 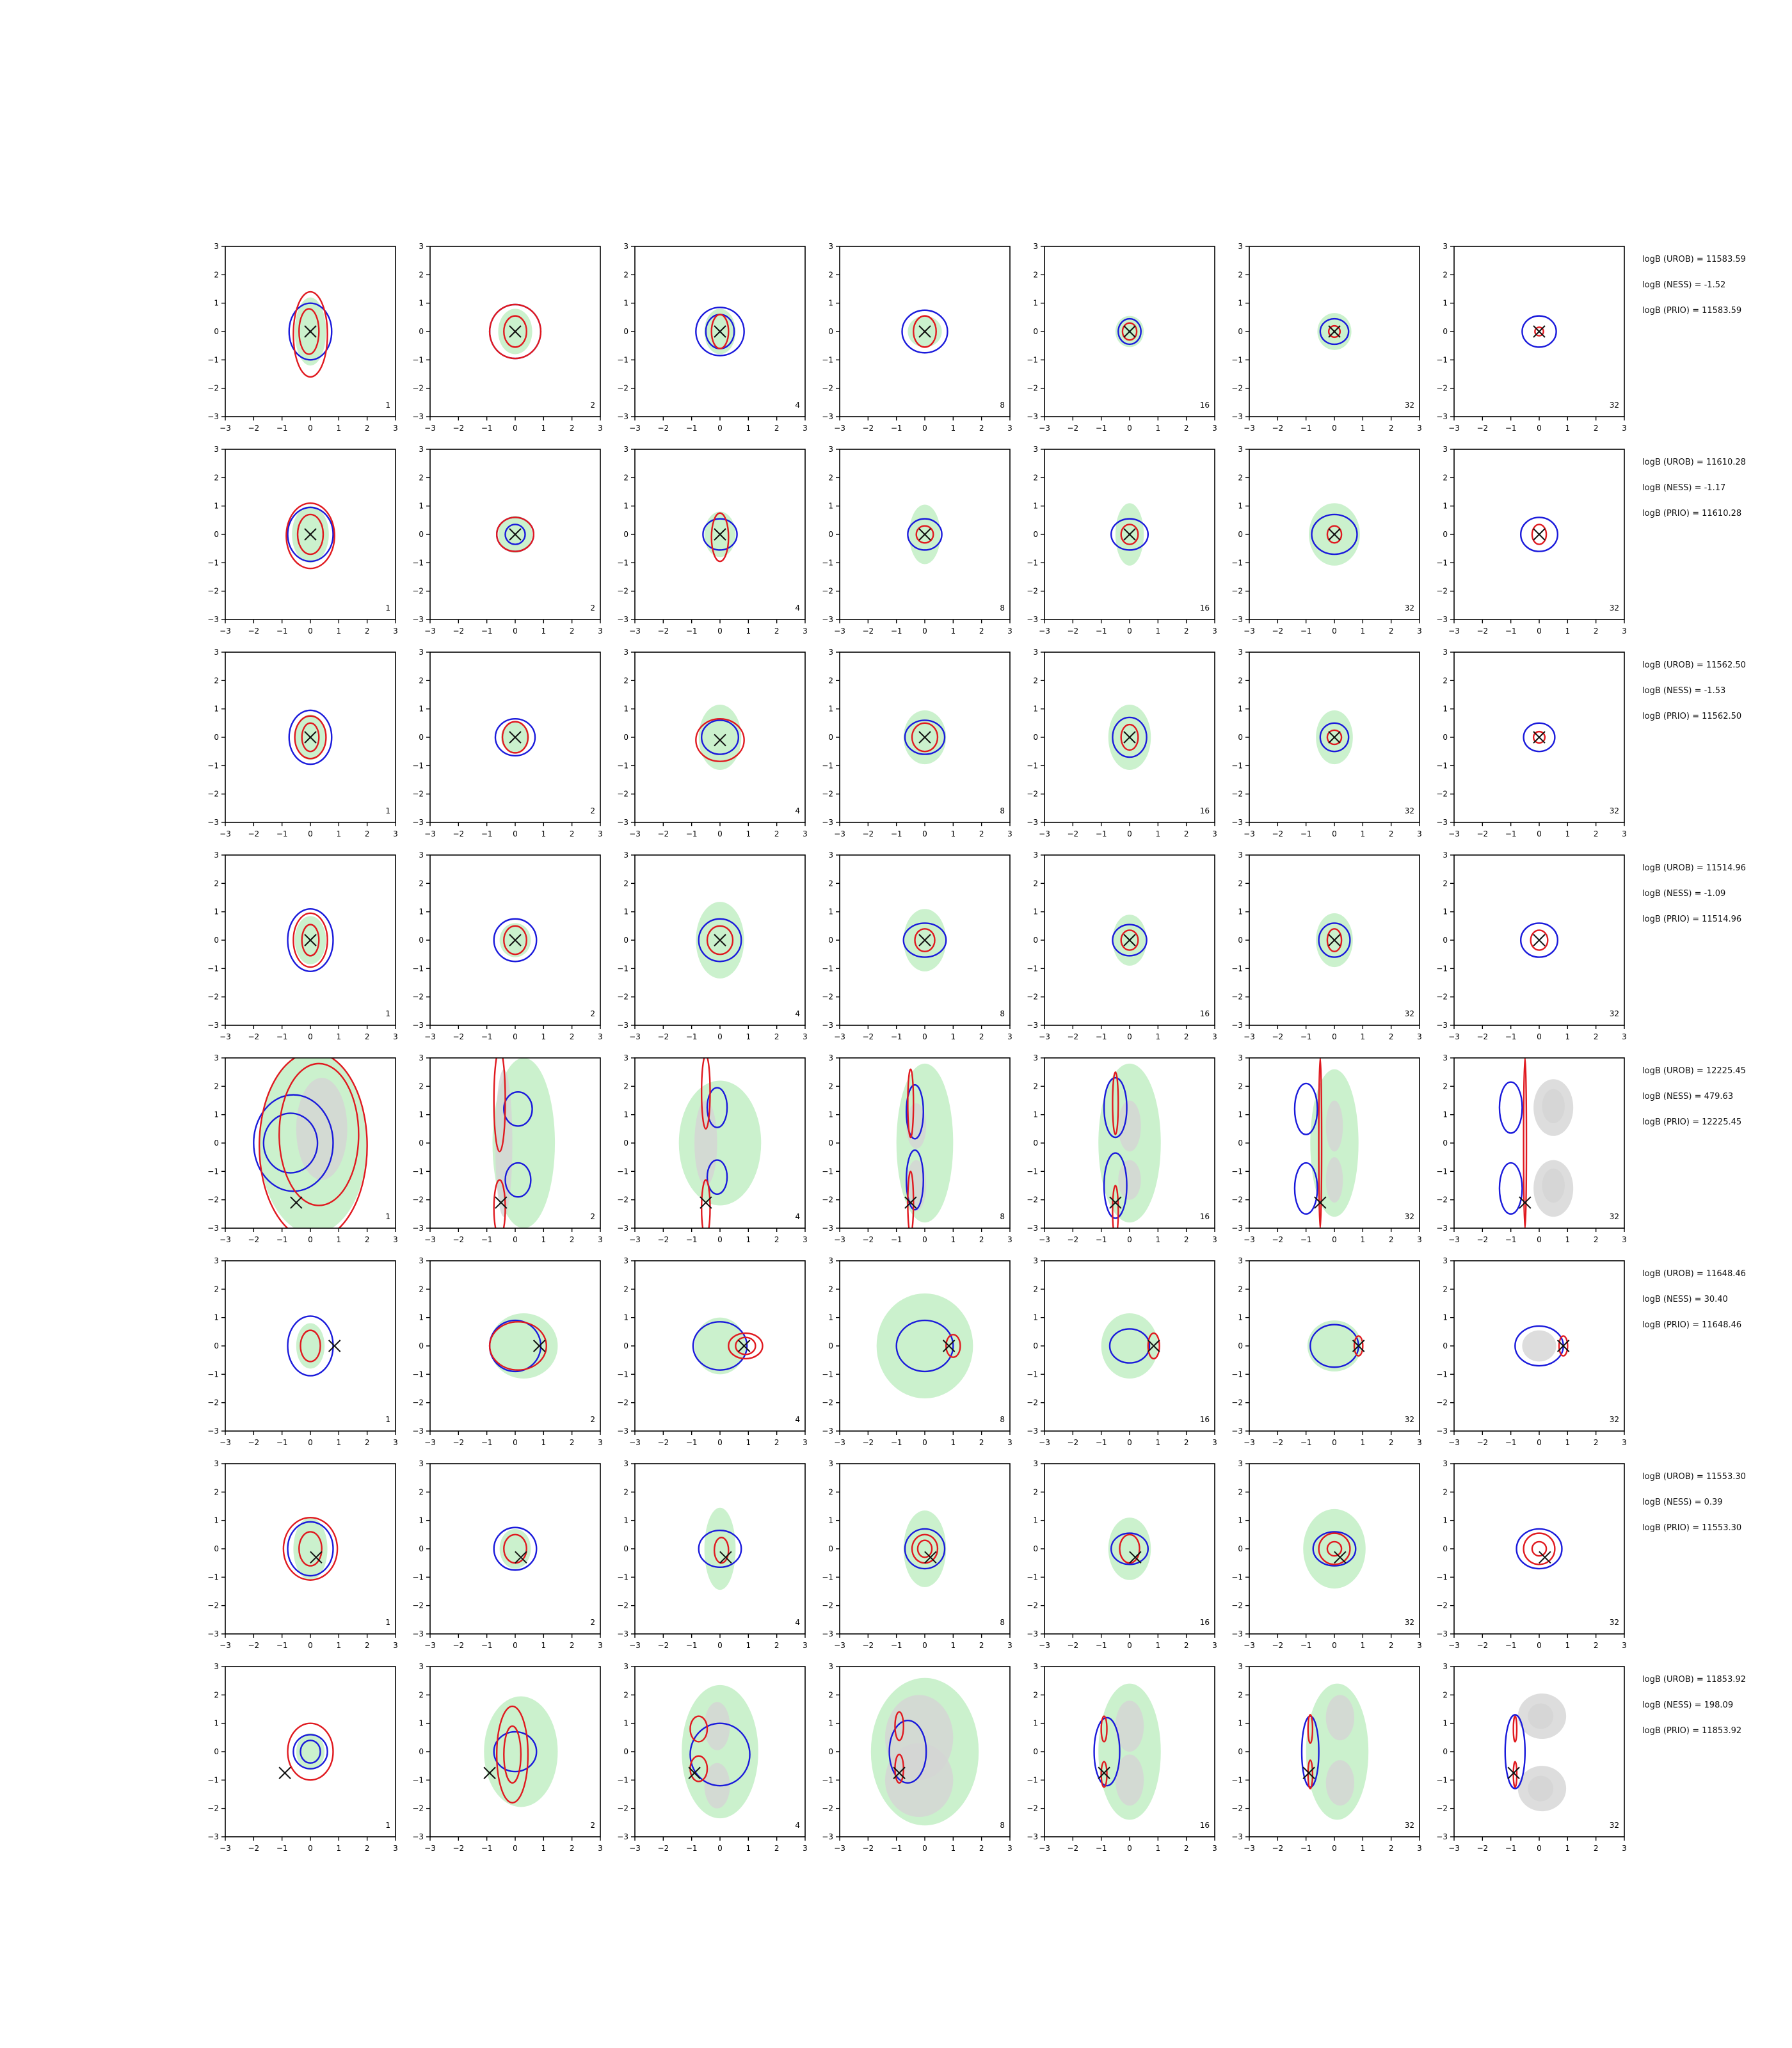 I want to click on logb-annotation: logB (NESS) = 30.40, so click(x=1685, y=1299).